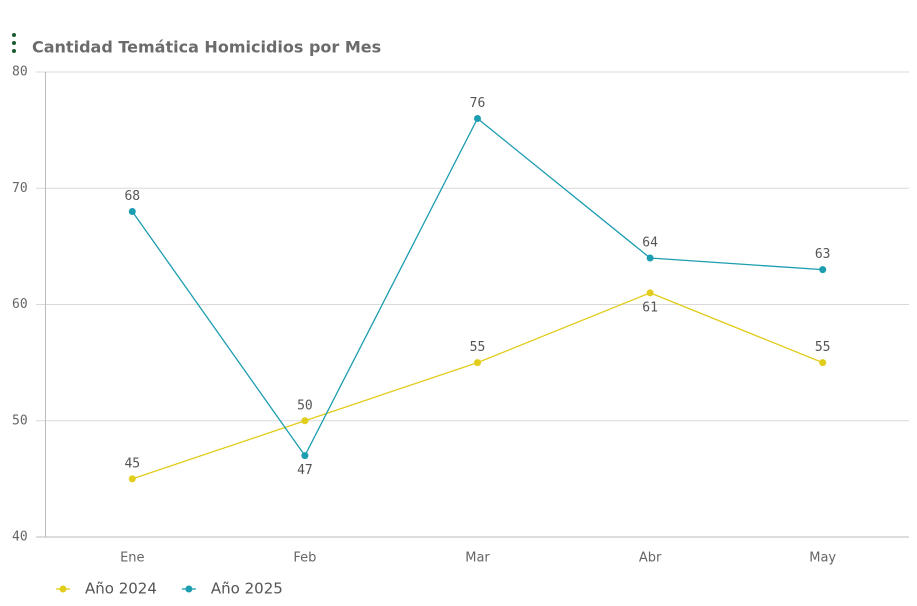 The image size is (917, 606). Describe the element at coordinates (132, 463) in the screenshot. I see `data-label: 45` at that location.